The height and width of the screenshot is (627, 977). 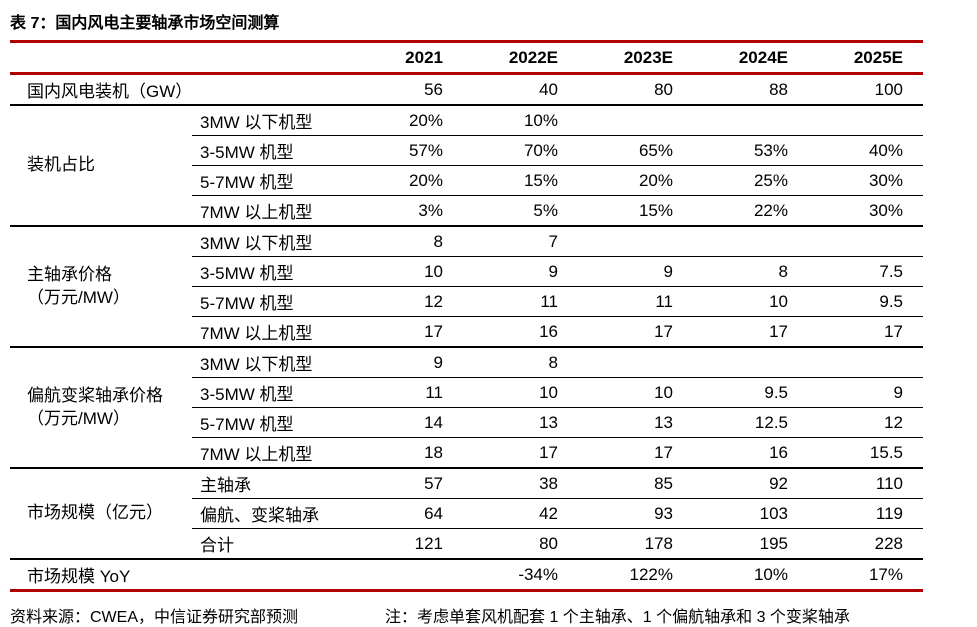 I want to click on table-row: 国内风电装机（GW） 56 40 80 88 100, so click(x=466, y=89).